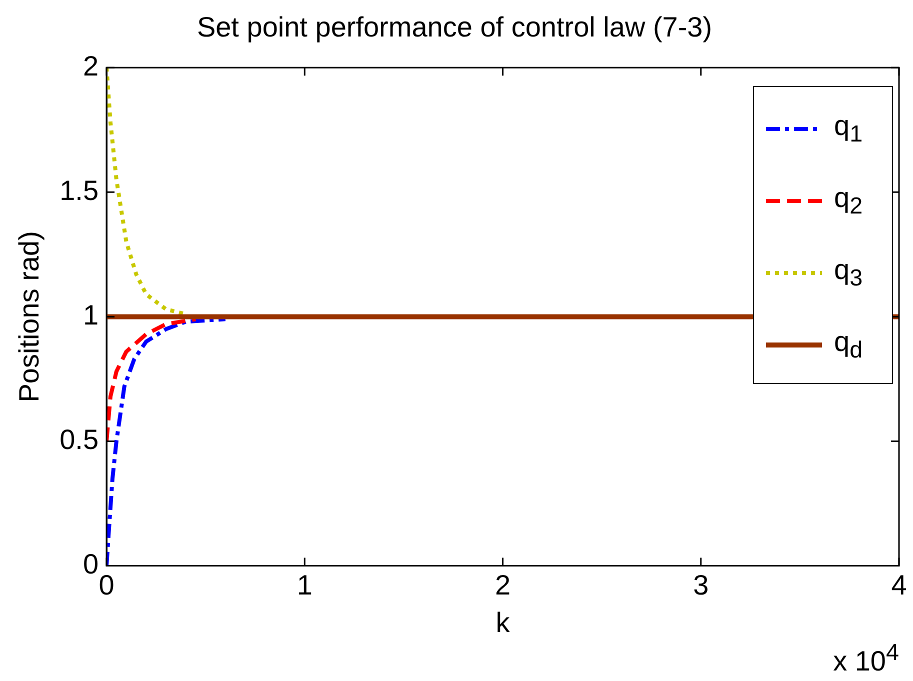 This screenshot has height=681, width=913. Describe the element at coordinates (502, 584) in the screenshot. I see `x-tick-label: 2` at that location.